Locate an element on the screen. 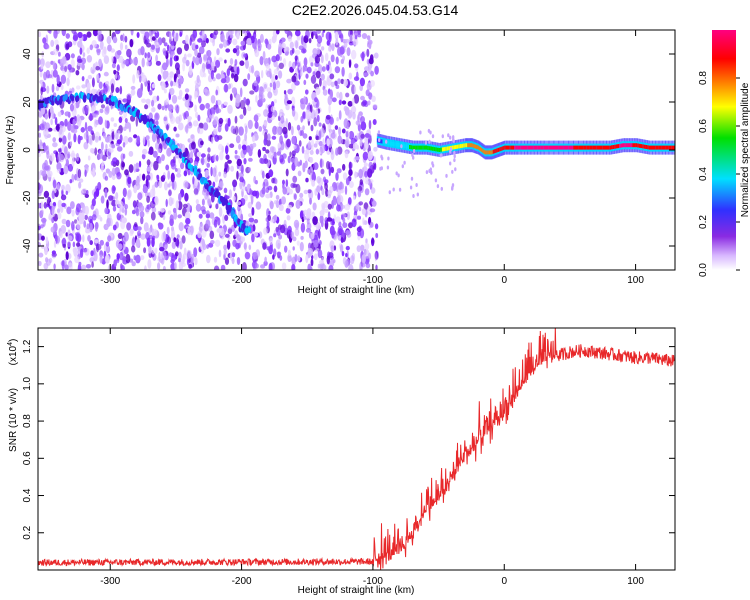  colorbar-ticks: 0.0 0.2 0.4 0.6 0.8 is located at coordinates (719, 174).